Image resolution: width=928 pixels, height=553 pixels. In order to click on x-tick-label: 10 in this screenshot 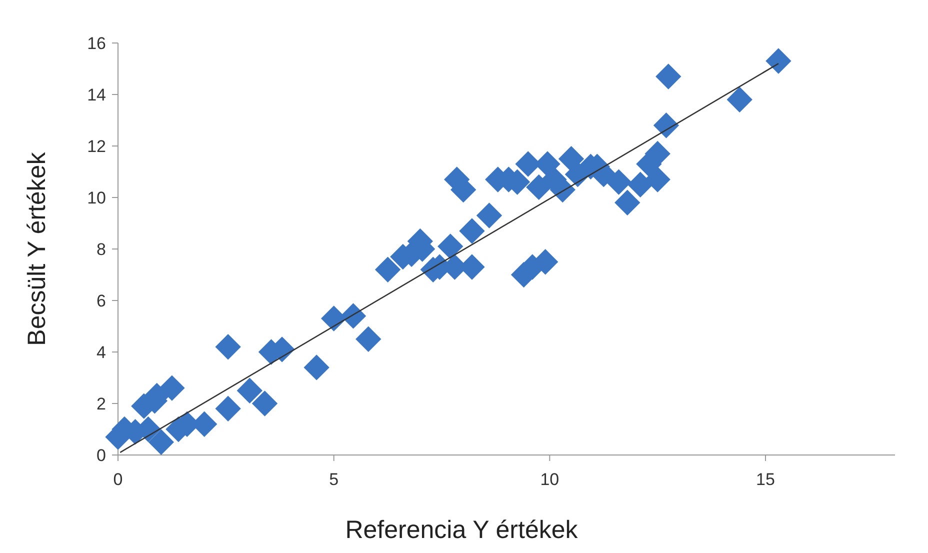, I will do `click(550, 479)`.